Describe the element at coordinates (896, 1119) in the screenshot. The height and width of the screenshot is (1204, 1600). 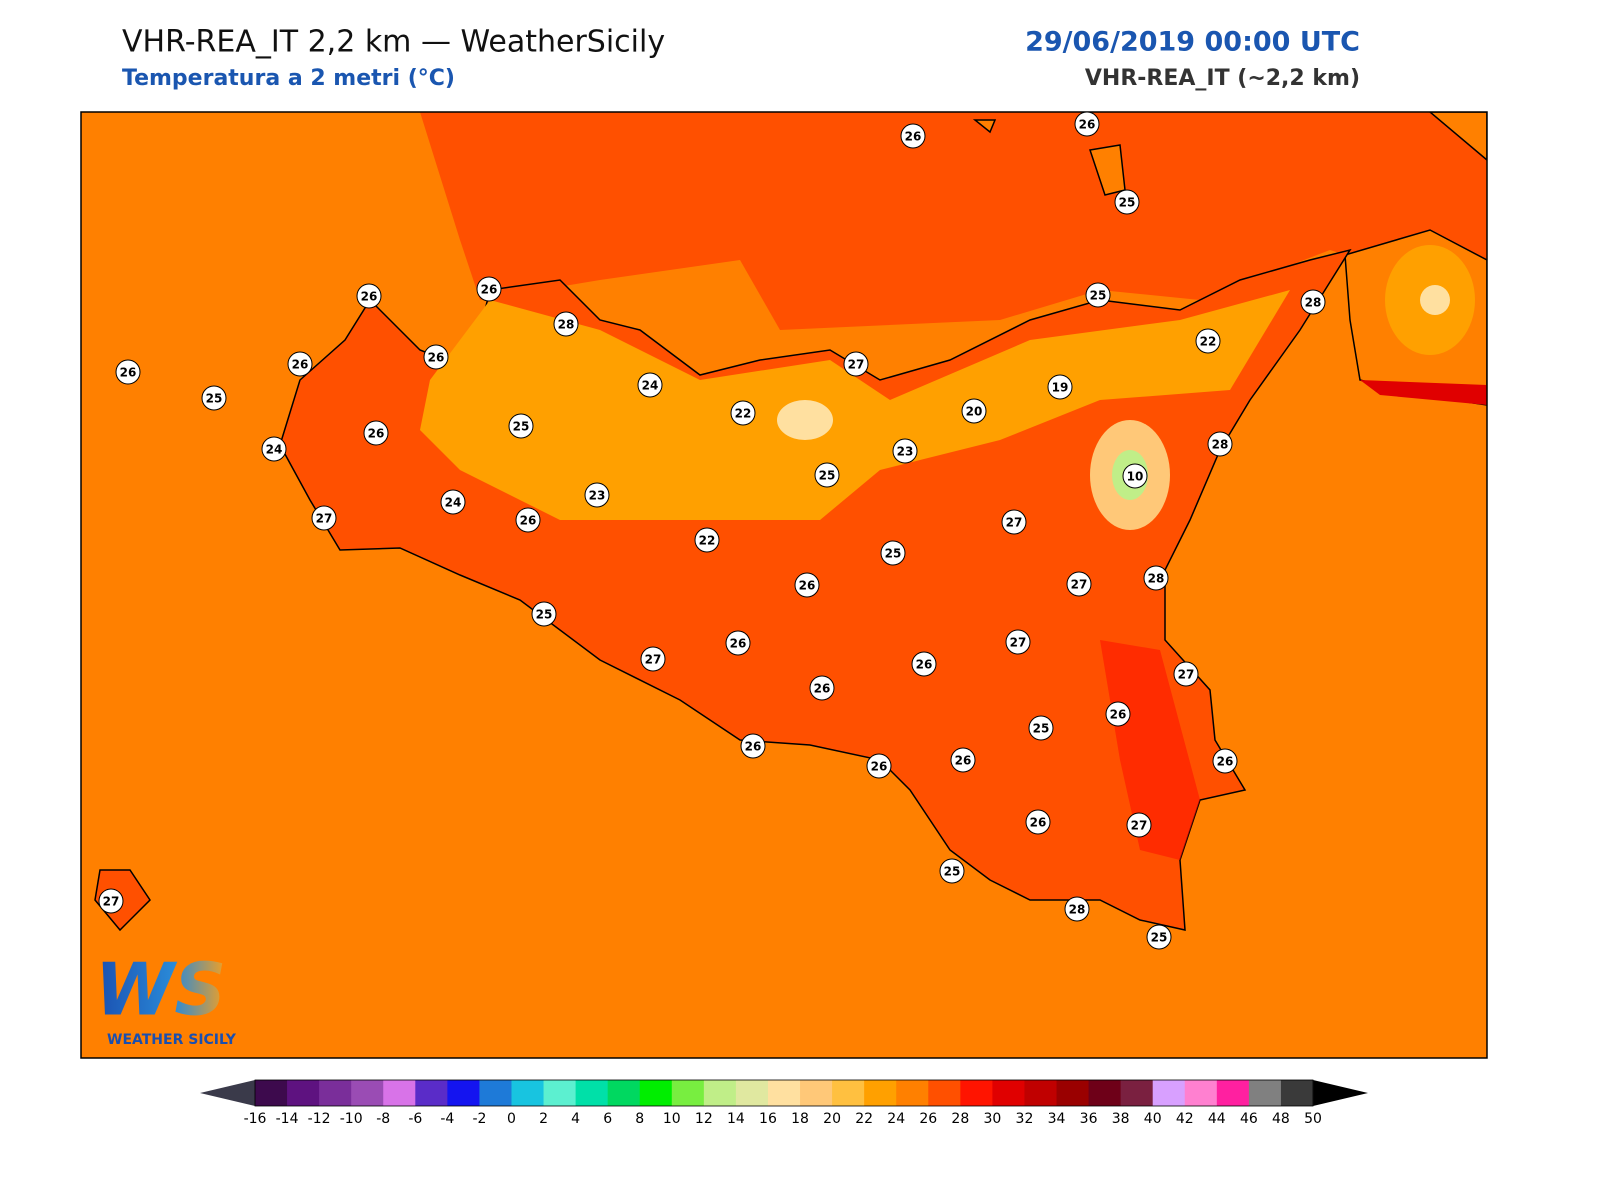
I see `colorbar-tick-label: 24` at that location.